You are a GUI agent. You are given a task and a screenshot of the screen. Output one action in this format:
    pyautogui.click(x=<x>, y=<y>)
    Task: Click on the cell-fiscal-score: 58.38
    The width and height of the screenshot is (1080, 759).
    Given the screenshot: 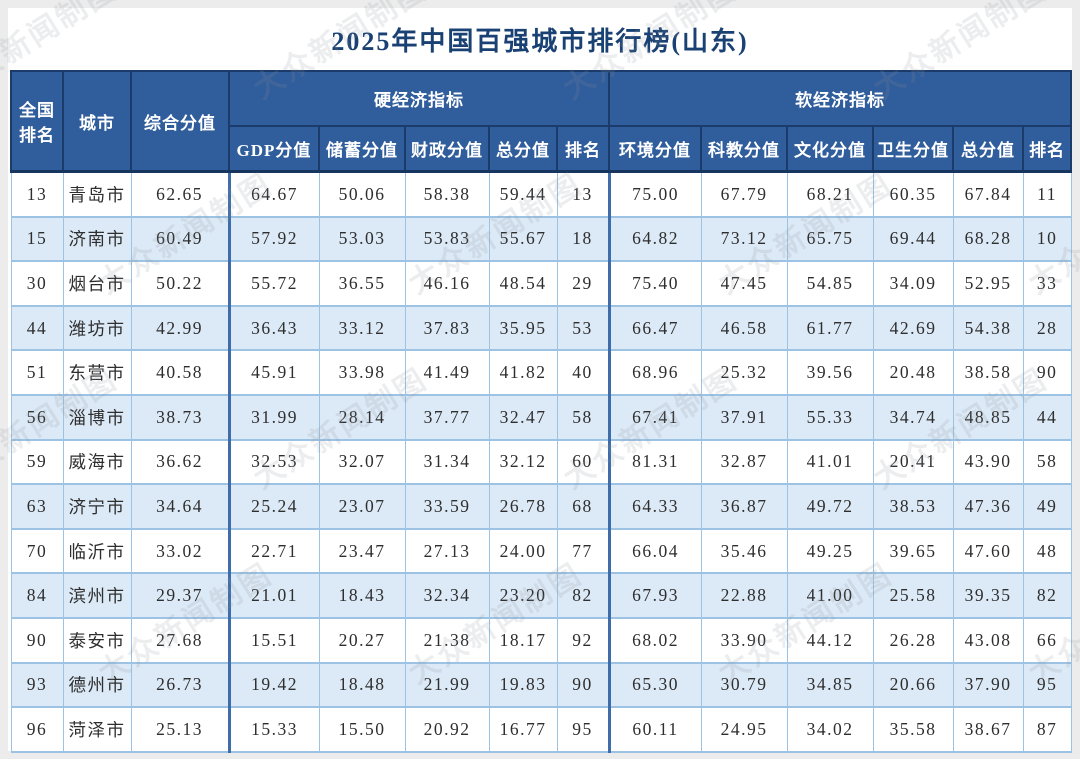 What is the action you would take?
    pyautogui.click(x=446, y=193)
    